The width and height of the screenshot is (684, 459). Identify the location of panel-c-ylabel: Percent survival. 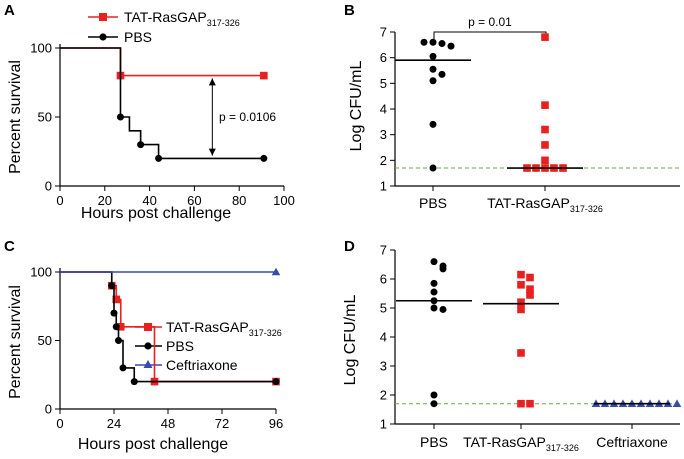
(15, 342).